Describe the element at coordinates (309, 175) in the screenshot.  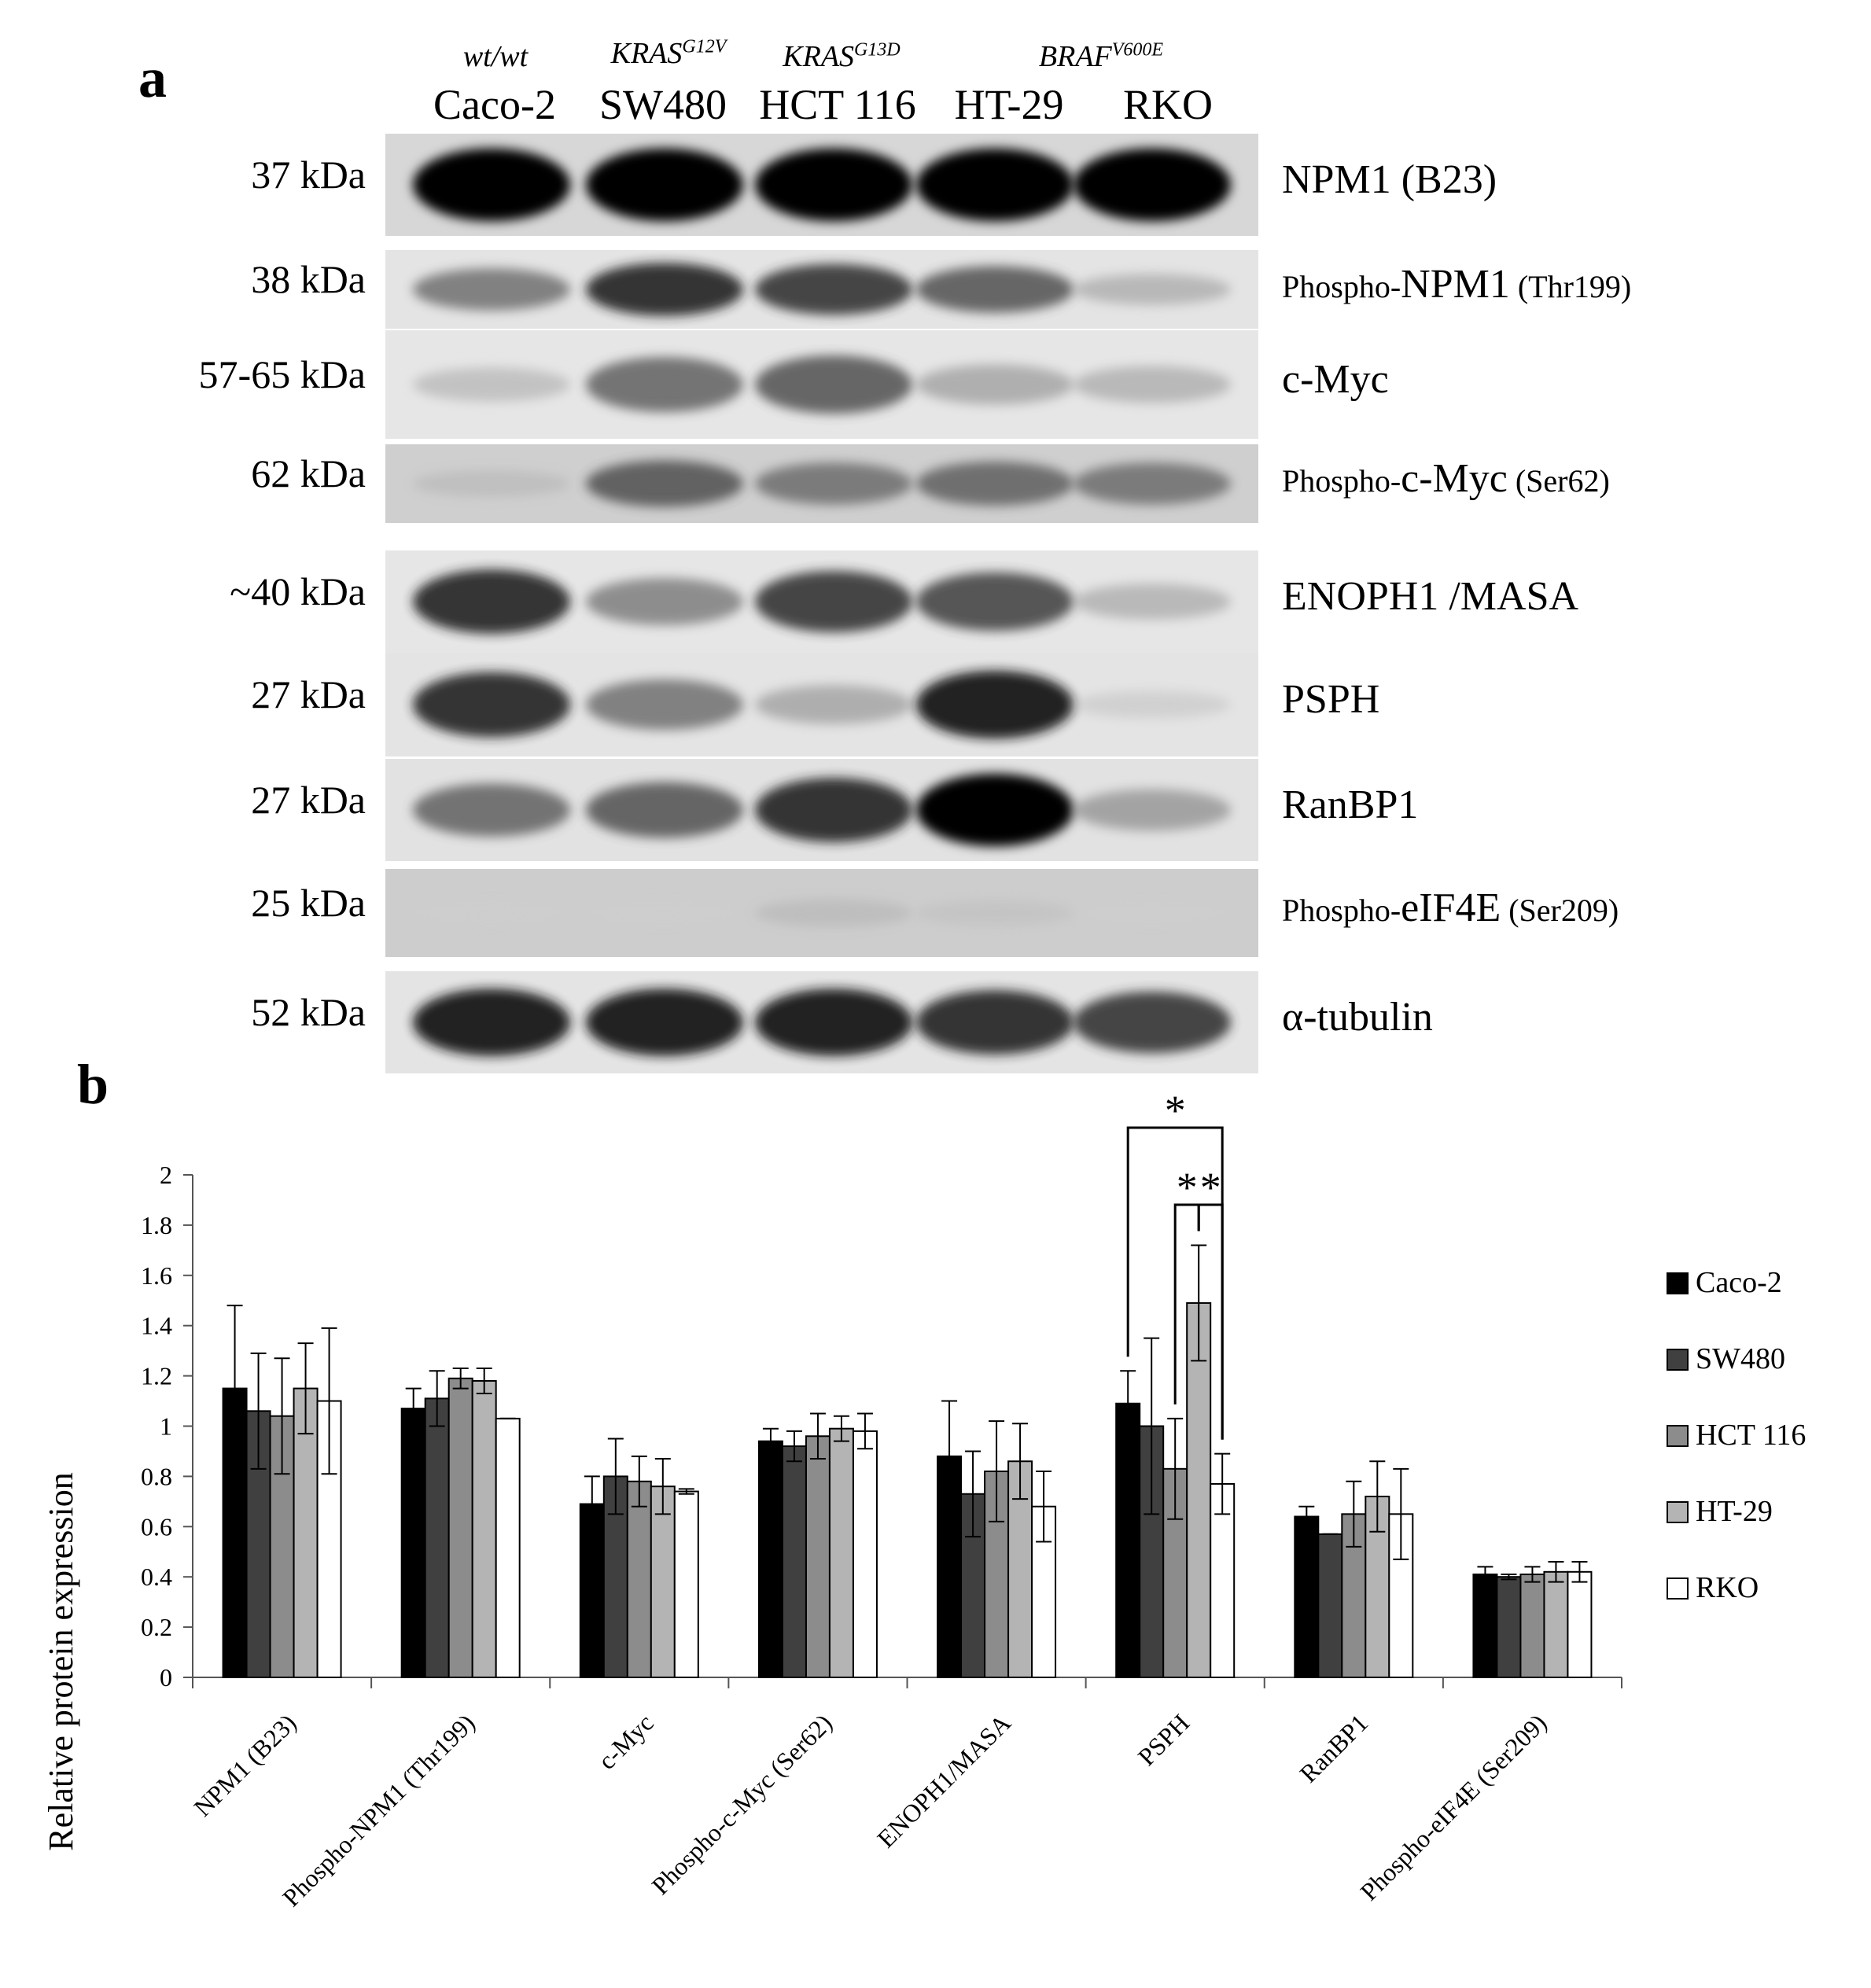
I see `molecular-weight-label: 37 kDa` at that location.